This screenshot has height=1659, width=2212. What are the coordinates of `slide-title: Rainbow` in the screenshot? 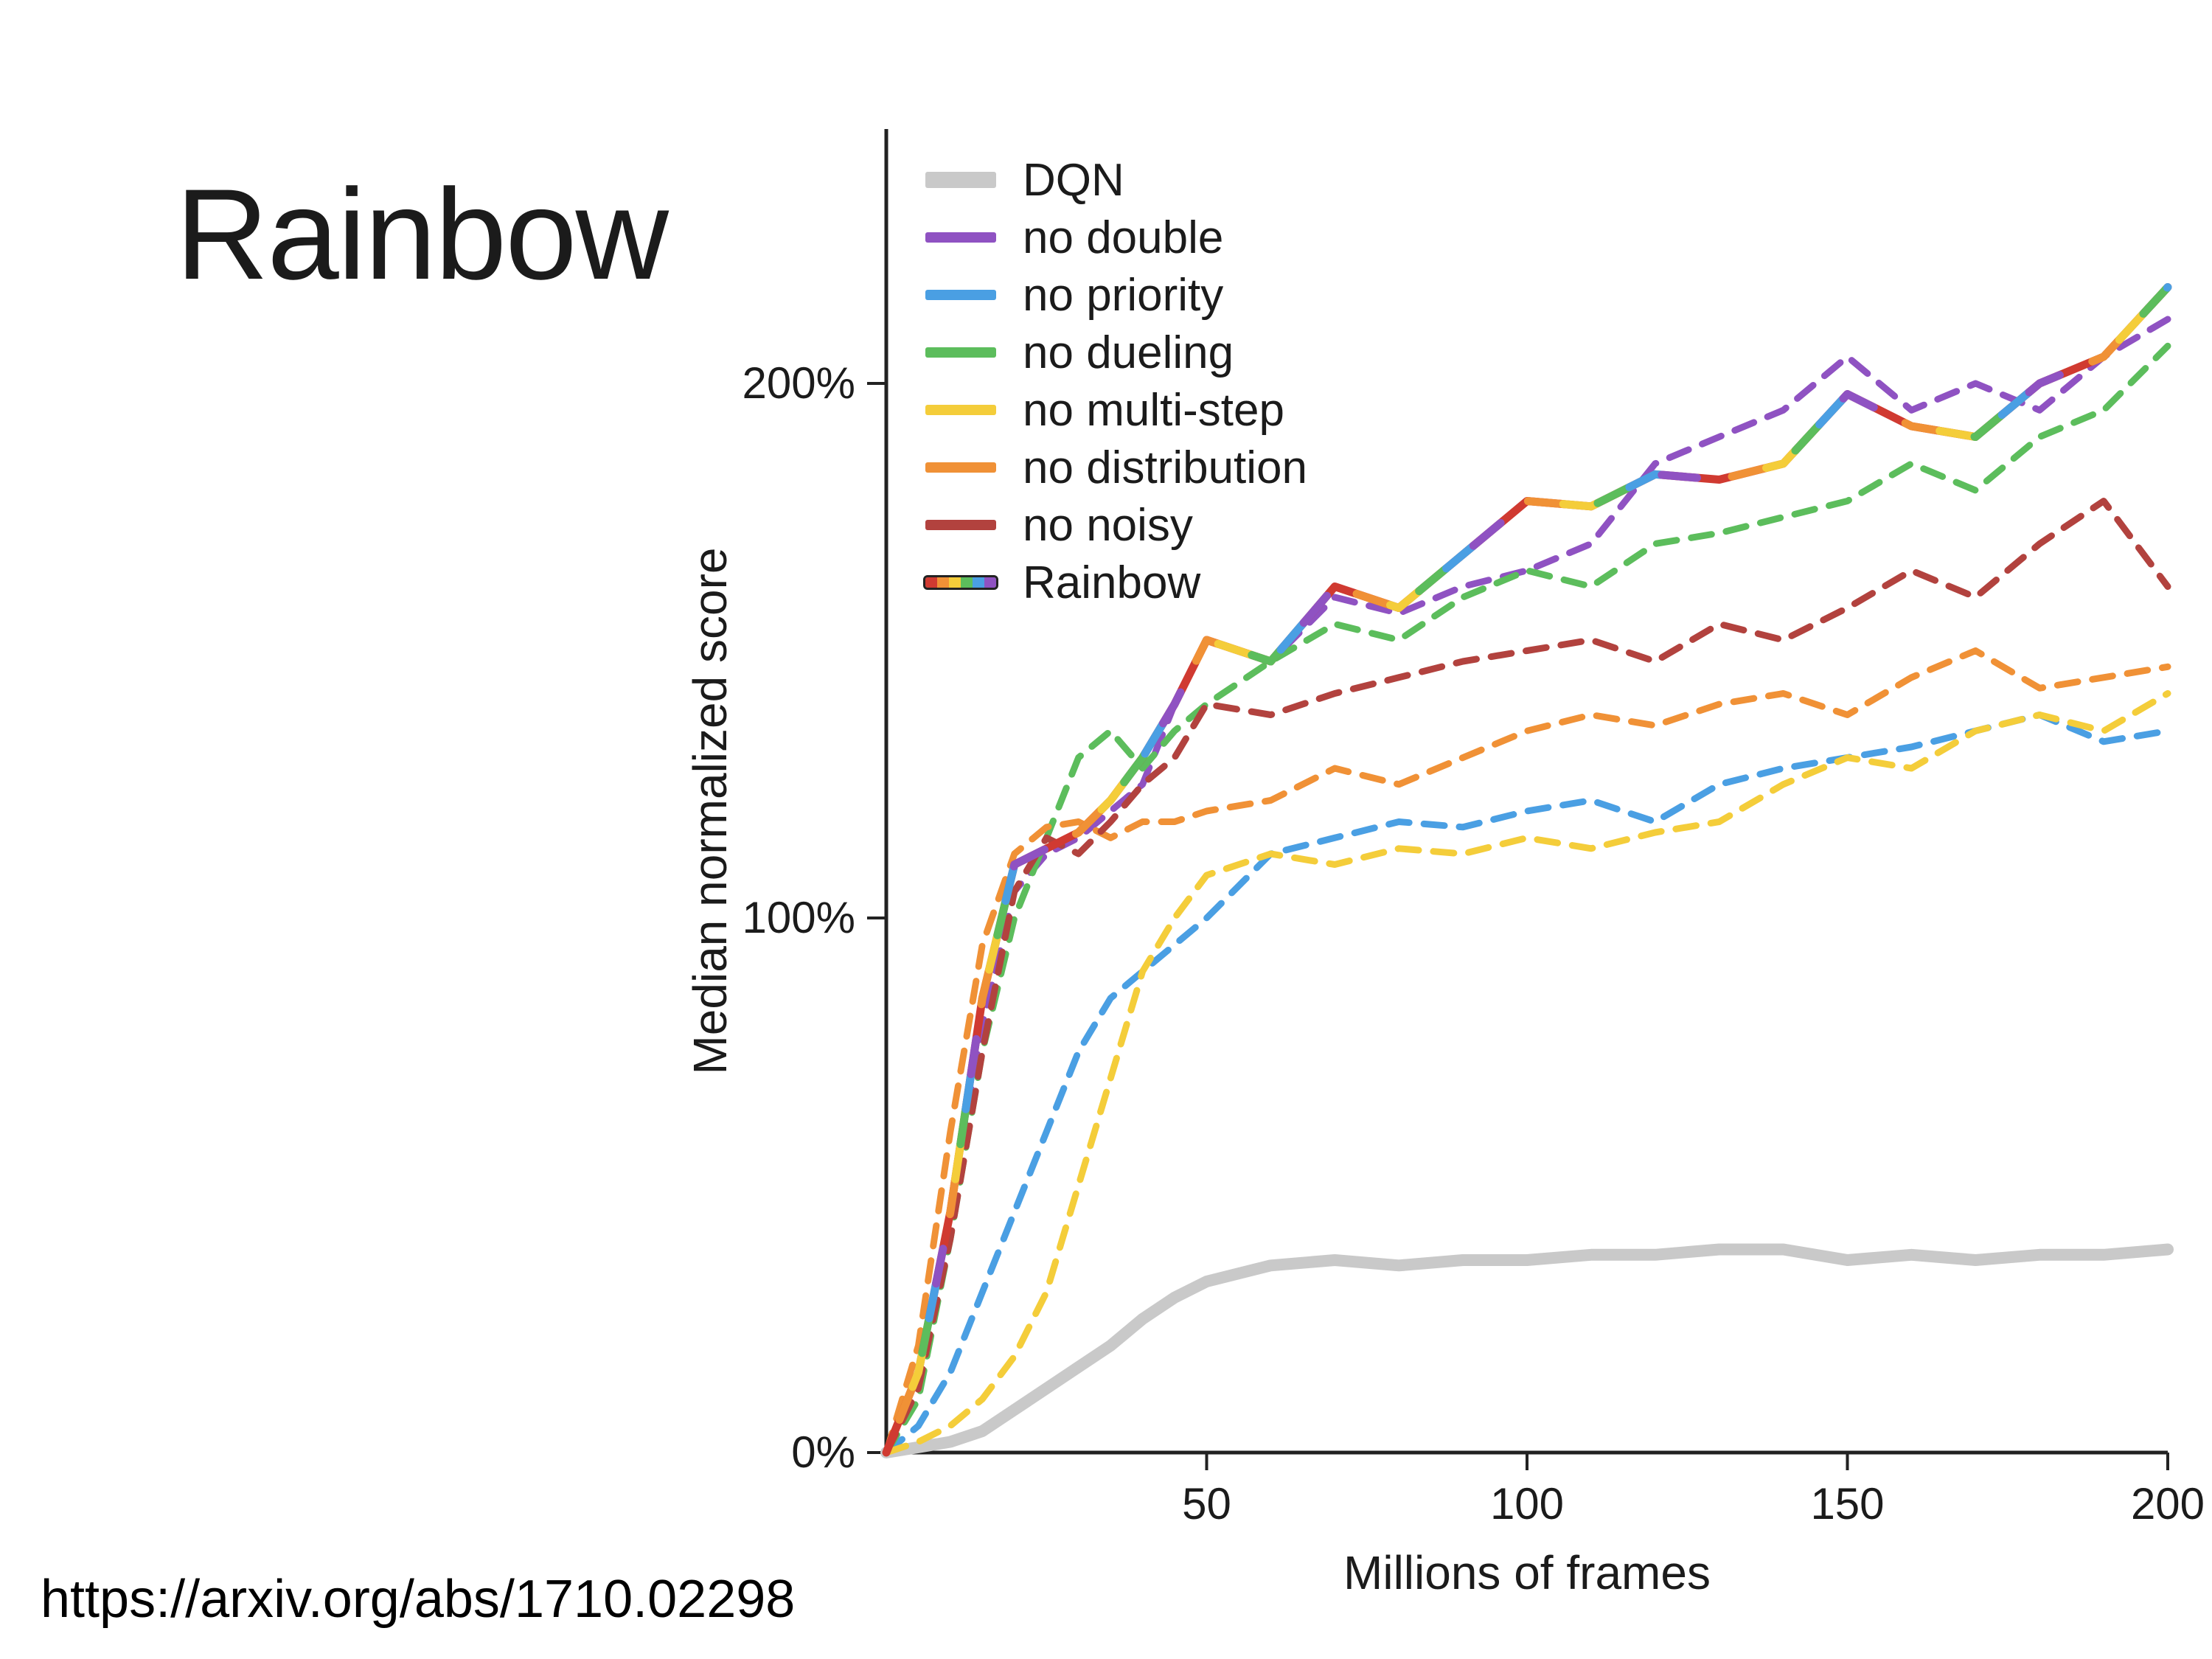 It's located at (422, 235).